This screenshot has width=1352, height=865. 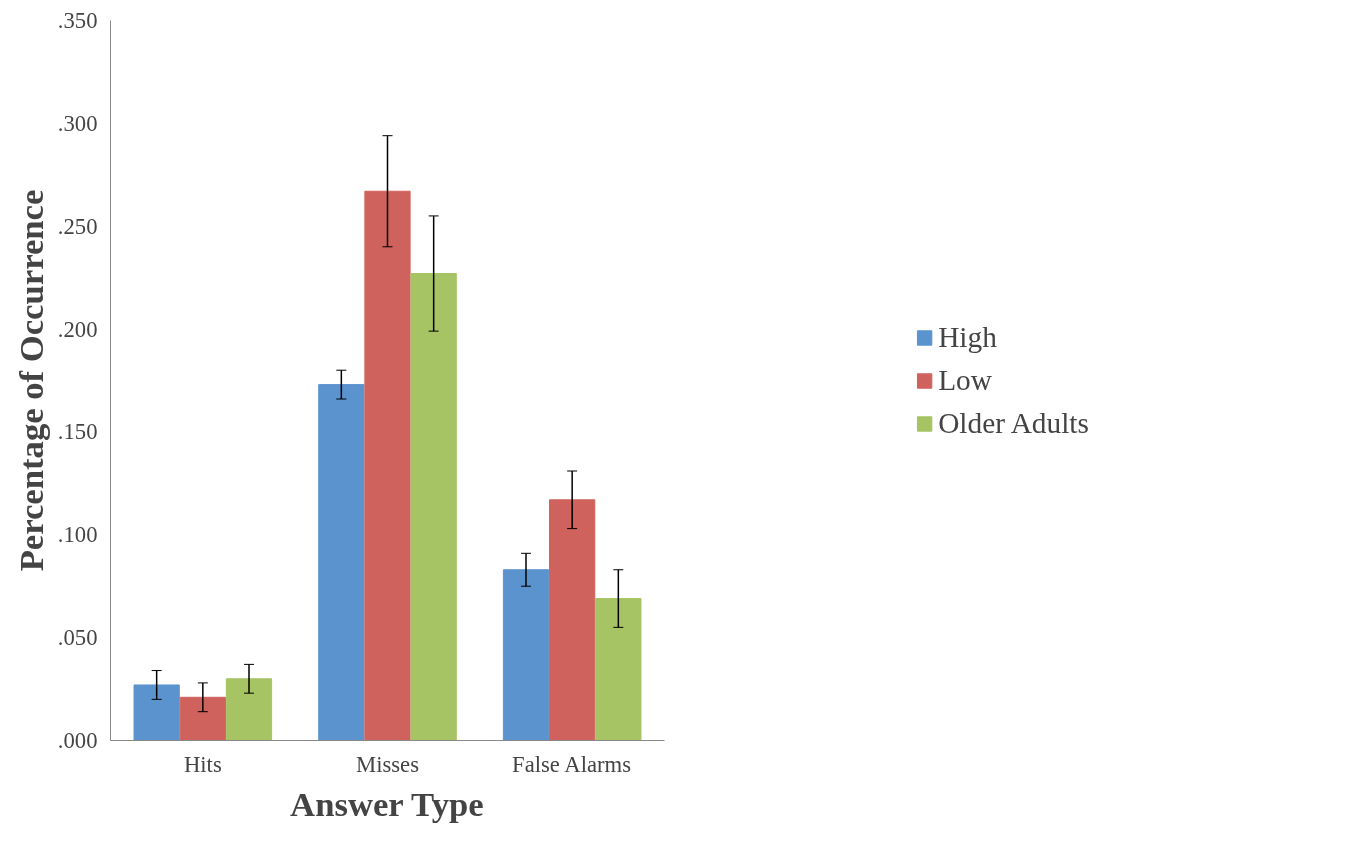 What do you see at coordinates (77, 740) in the screenshot?
I see `y-tick-label: .000` at bounding box center [77, 740].